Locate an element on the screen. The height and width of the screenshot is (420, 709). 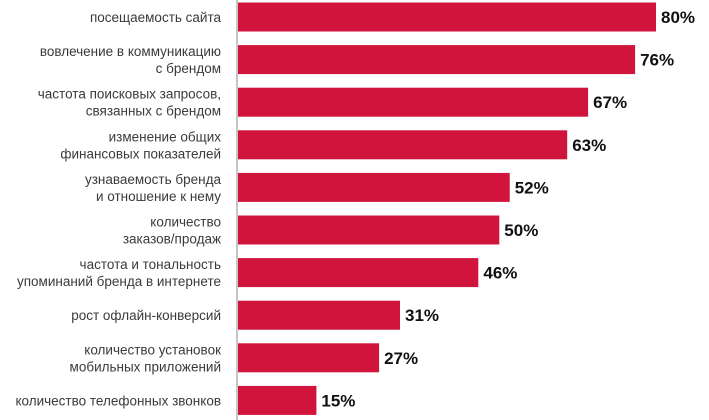
category-label: мобильных приложений is located at coordinates (145, 366).